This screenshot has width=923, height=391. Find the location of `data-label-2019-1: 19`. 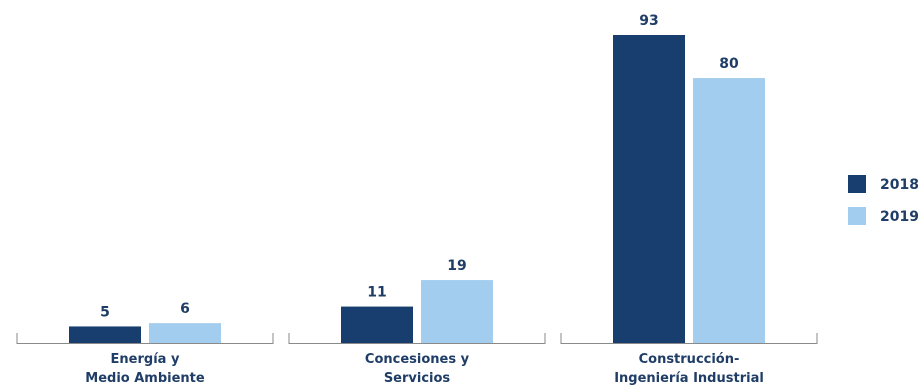

data-label-2019-1: 19 is located at coordinates (456, 266).